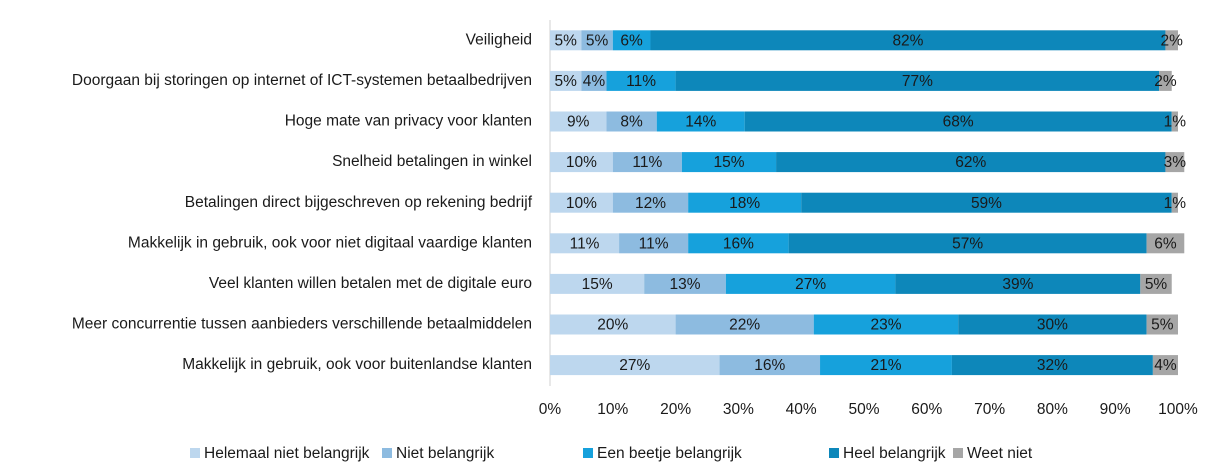 This screenshot has height=467, width=1206. What do you see at coordinates (445, 453) in the screenshot?
I see `legend-label: Niet belangrijk` at bounding box center [445, 453].